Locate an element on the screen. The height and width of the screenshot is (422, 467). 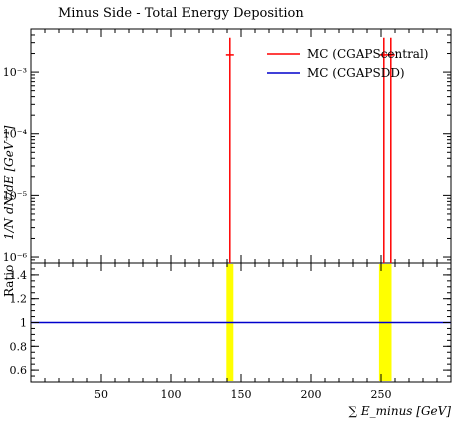
main-y-tick-label: 10⁻⁵ is located at coordinates (15, 195).